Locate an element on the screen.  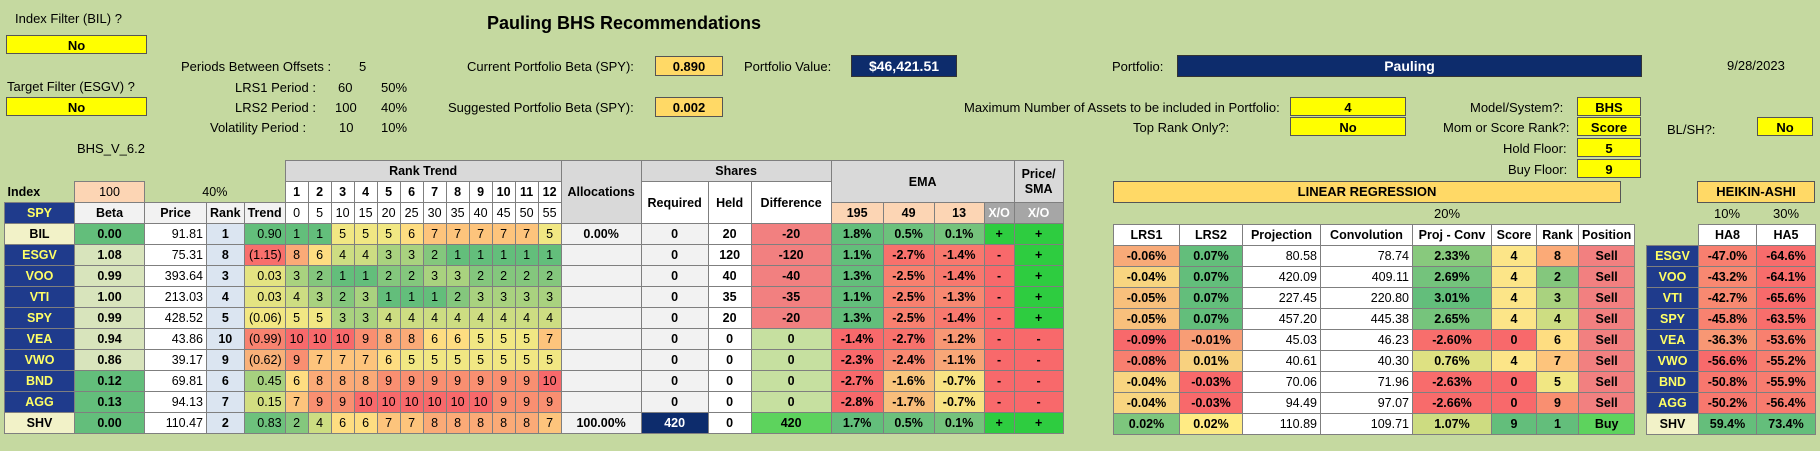
ema195-cell: 1.1% is located at coordinates (857, 297).